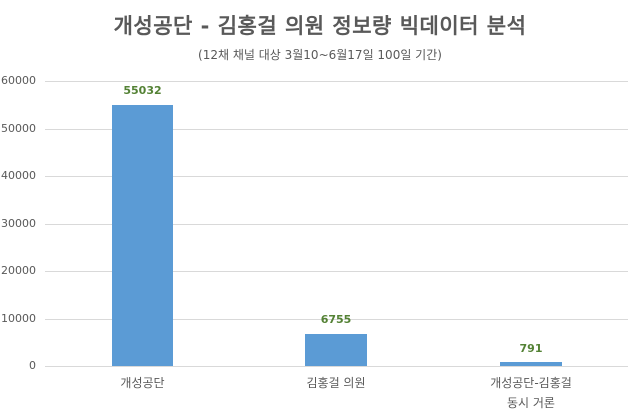  What do you see at coordinates (336, 366) in the screenshot?
I see `x-axis-line` at bounding box center [336, 366].